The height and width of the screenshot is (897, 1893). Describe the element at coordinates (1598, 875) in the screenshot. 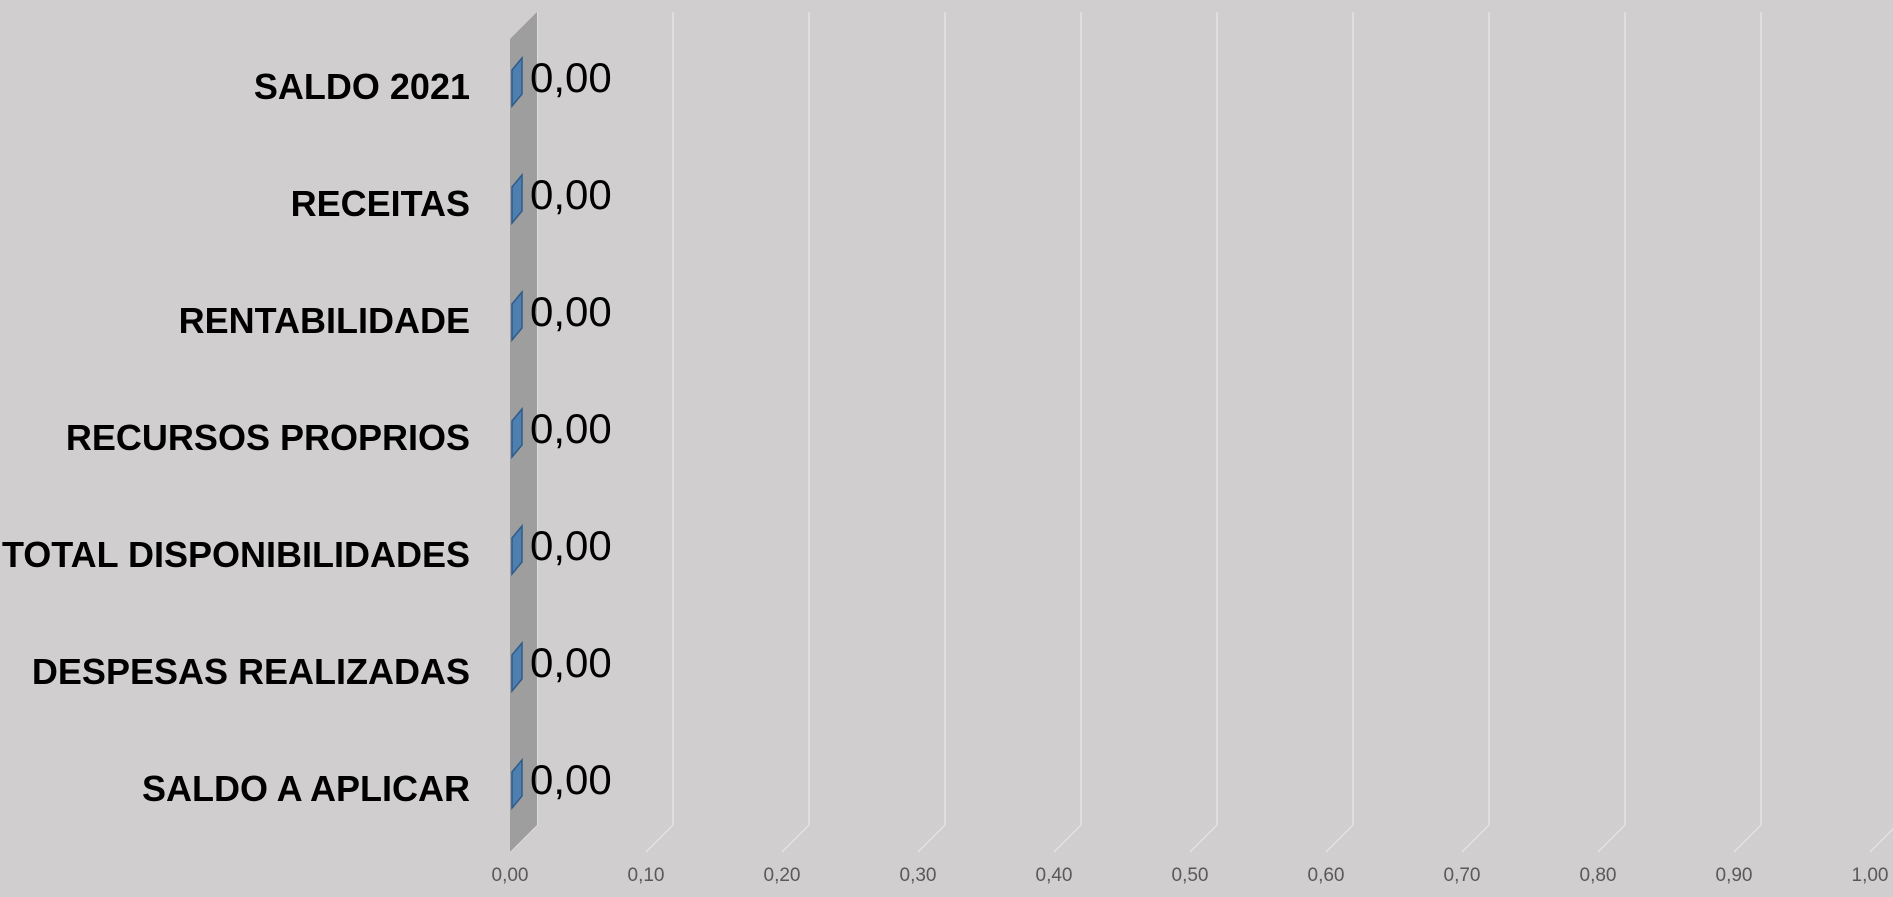

I see `x-tick-label: 0,80` at that location.